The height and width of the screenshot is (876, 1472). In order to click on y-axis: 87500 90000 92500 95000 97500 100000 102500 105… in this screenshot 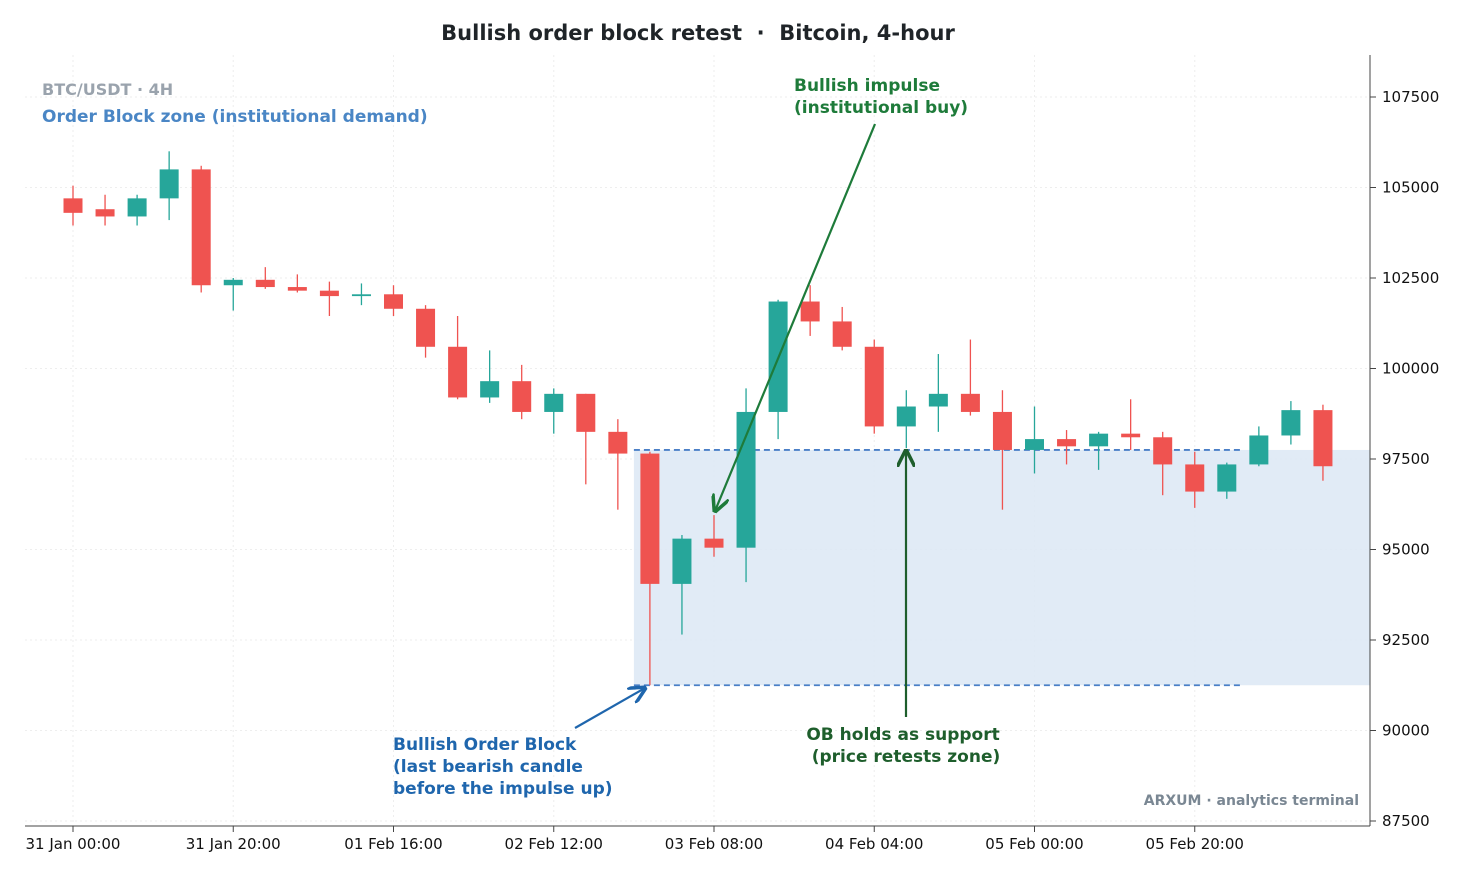, I will do `click(1404, 459)`.